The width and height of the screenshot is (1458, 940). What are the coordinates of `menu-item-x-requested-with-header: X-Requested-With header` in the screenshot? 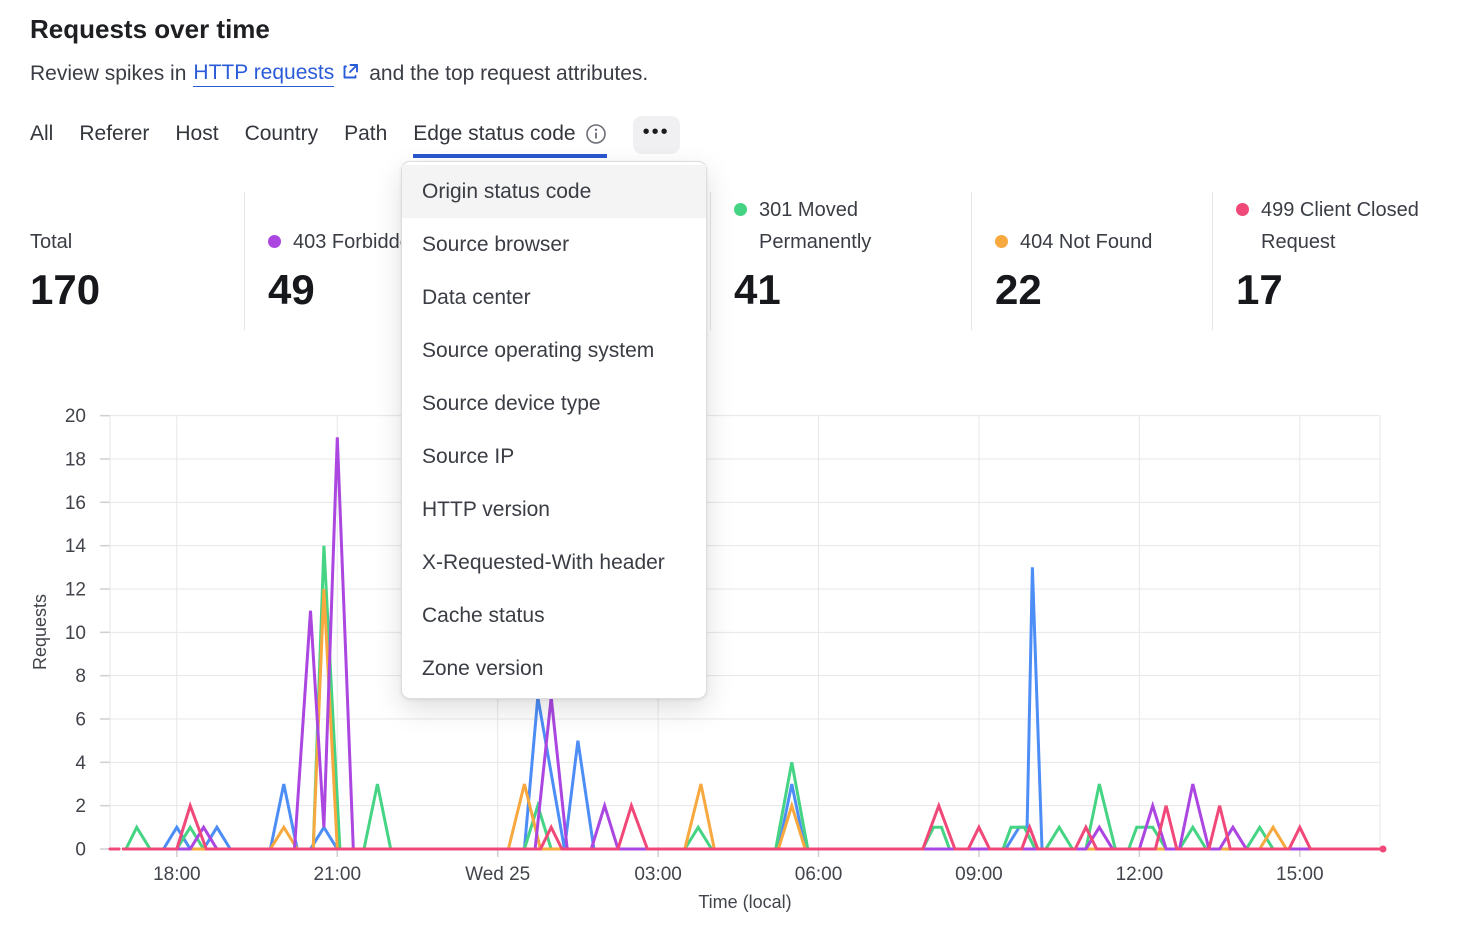 It's located at (543, 562).